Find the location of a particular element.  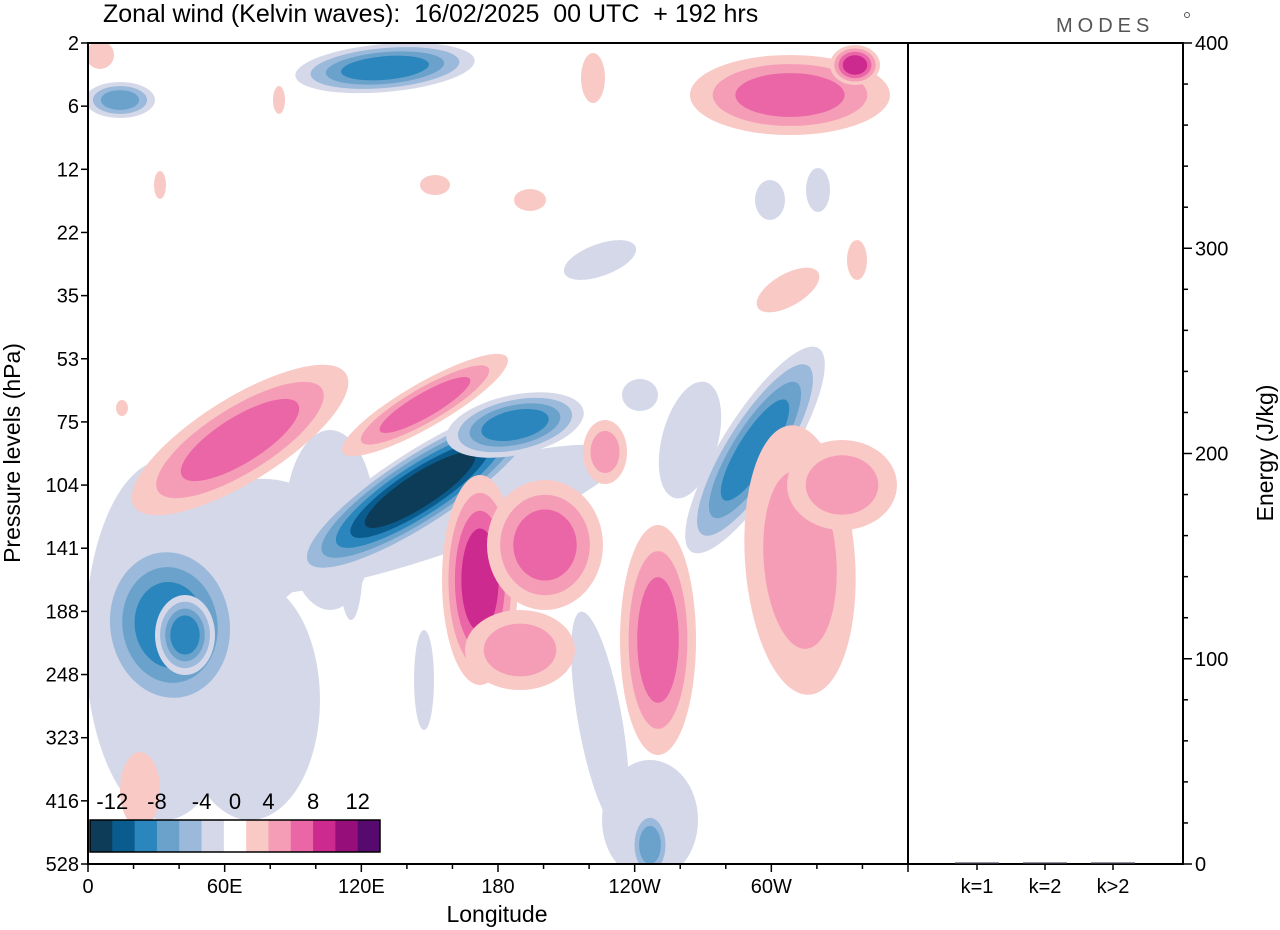

pressure-tick-label: 141 is located at coordinates (62, 549).